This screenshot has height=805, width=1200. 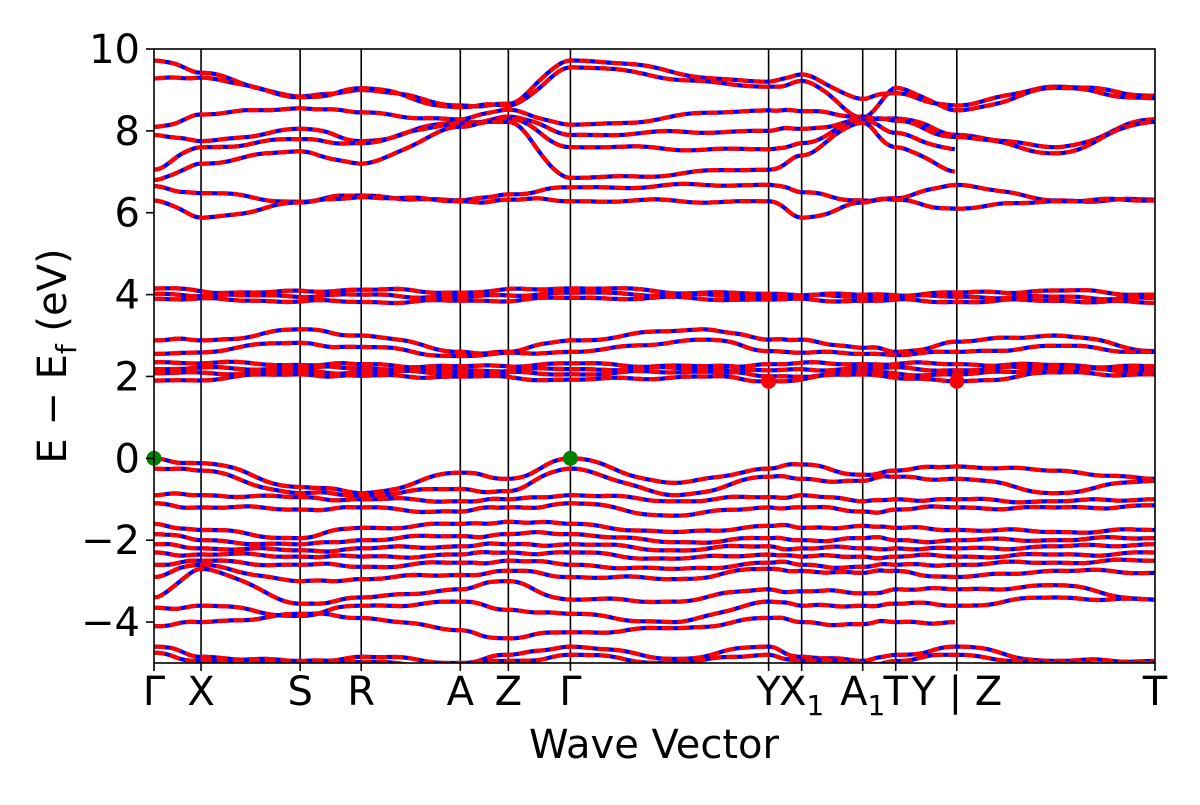 What do you see at coordinates (654, 573) in the screenshot?
I see `band-26-spin-down` at bounding box center [654, 573].